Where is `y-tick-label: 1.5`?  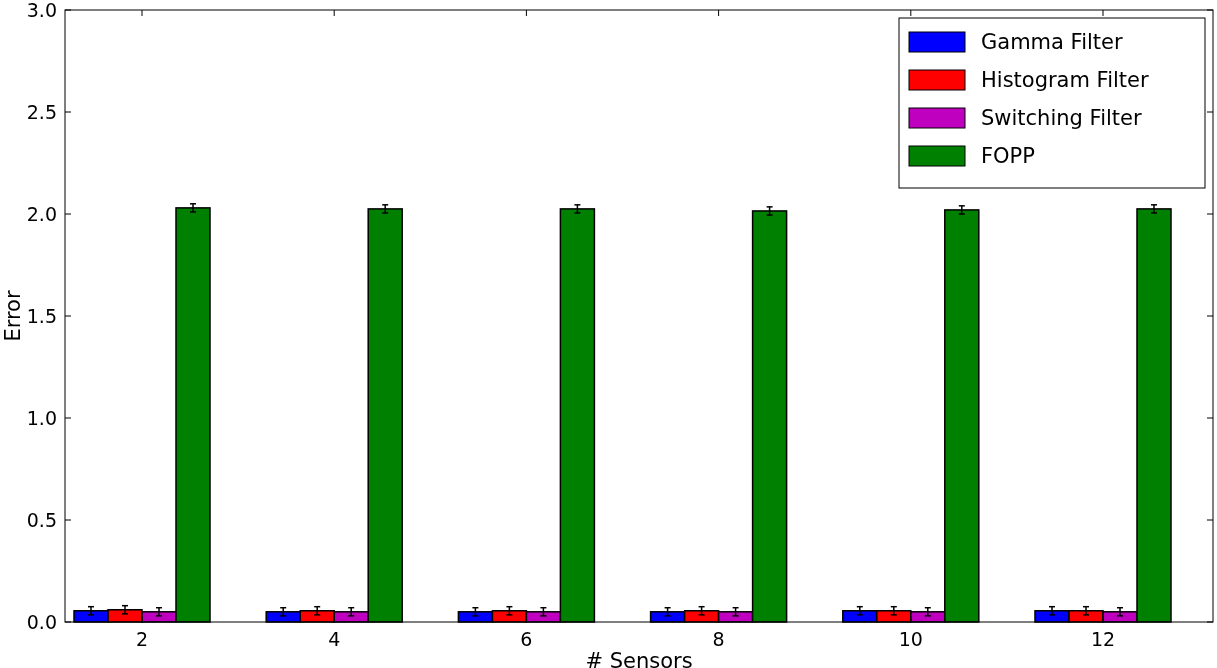 y-tick-label: 1.5 is located at coordinates (41, 315).